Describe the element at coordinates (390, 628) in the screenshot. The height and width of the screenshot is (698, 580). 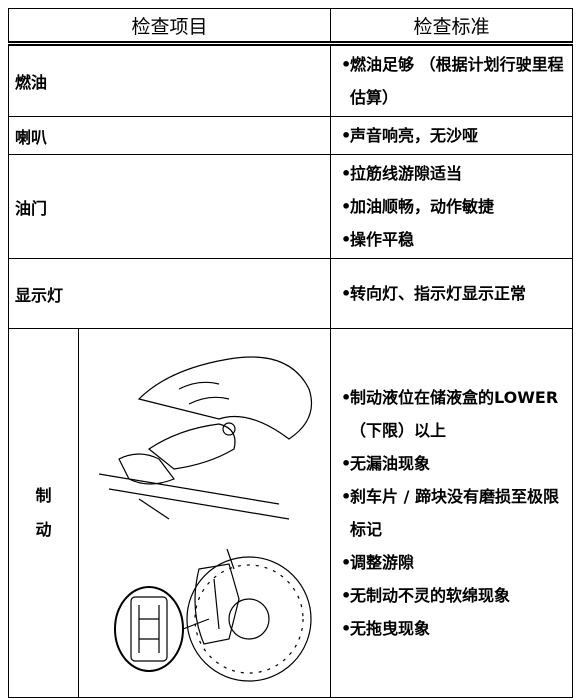
I see `criteria-text: 无拖曳现象` at that location.